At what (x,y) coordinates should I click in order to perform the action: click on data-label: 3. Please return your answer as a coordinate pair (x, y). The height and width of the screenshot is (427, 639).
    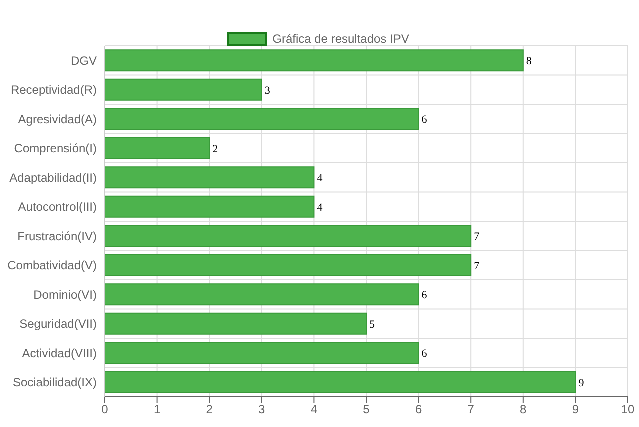
    Looking at the image, I should click on (267, 90).